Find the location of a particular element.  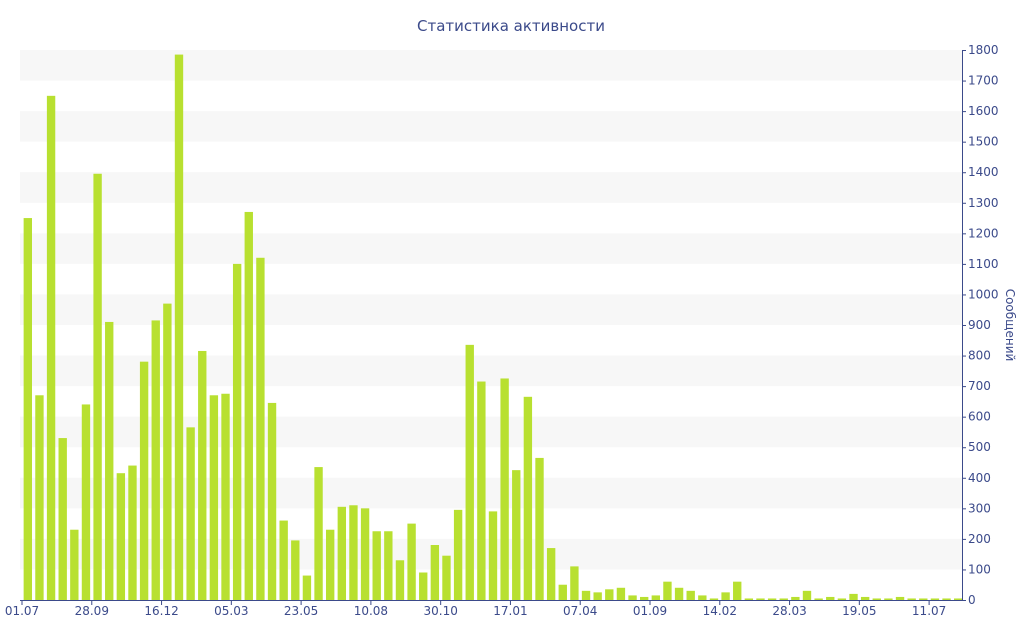

chart-title: Статистика активности is located at coordinates (511, 26).